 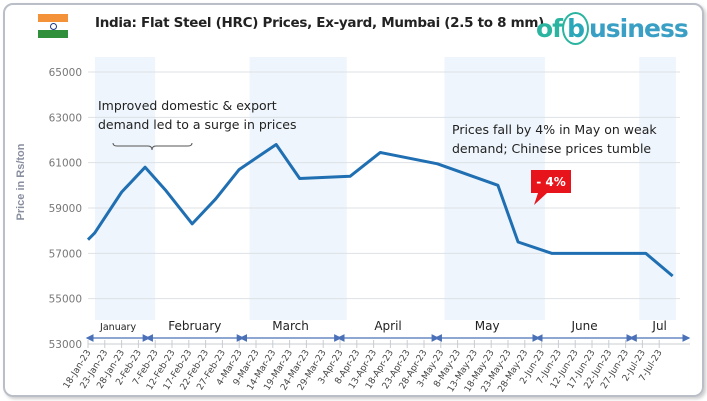 What do you see at coordinates (551, 148) in the screenshot?
I see `annotation-may-fall: demand; Chinese prices tumble` at bounding box center [551, 148].